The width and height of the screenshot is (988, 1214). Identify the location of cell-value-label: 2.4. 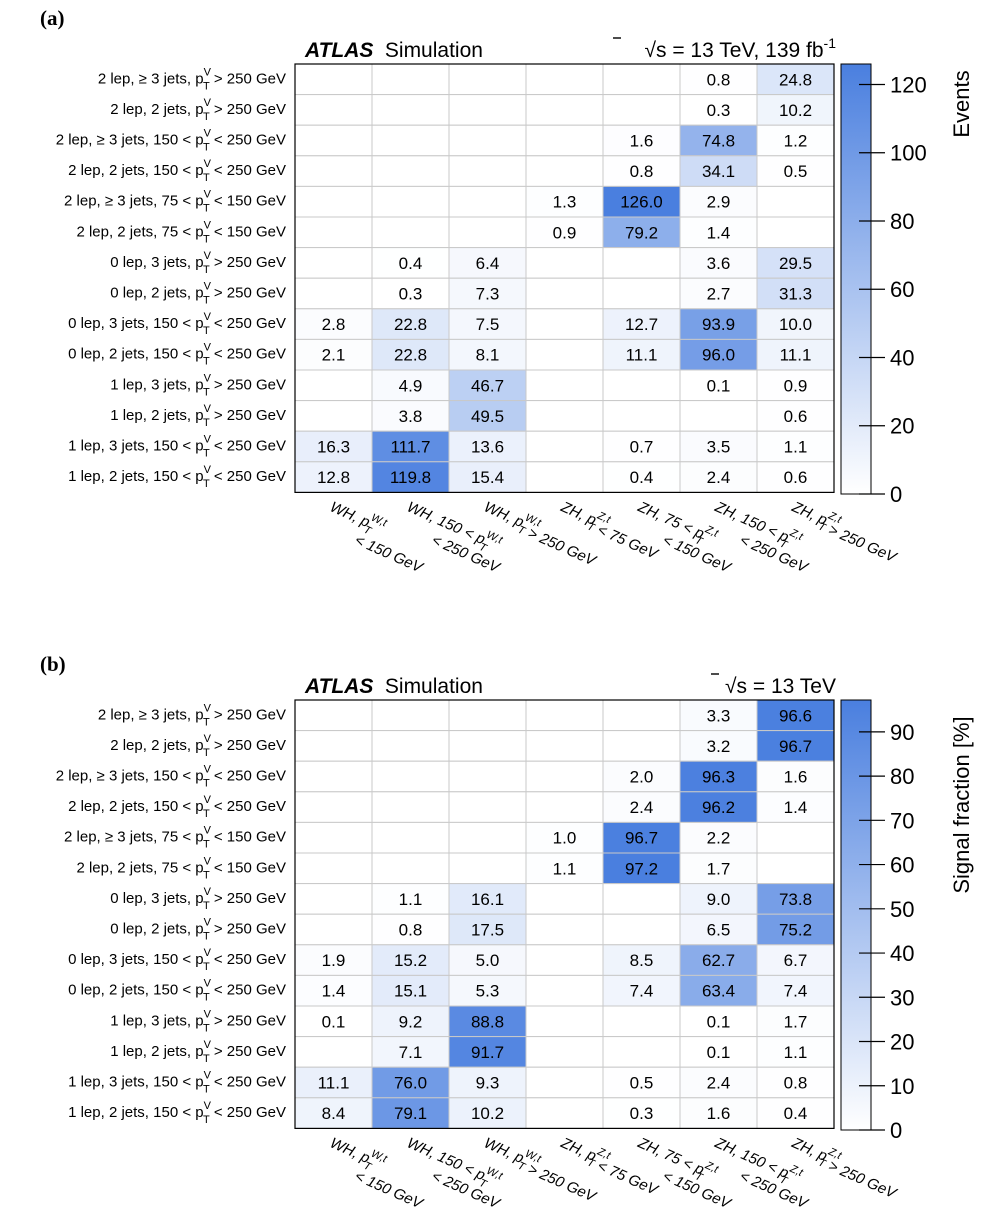
(719, 1083).